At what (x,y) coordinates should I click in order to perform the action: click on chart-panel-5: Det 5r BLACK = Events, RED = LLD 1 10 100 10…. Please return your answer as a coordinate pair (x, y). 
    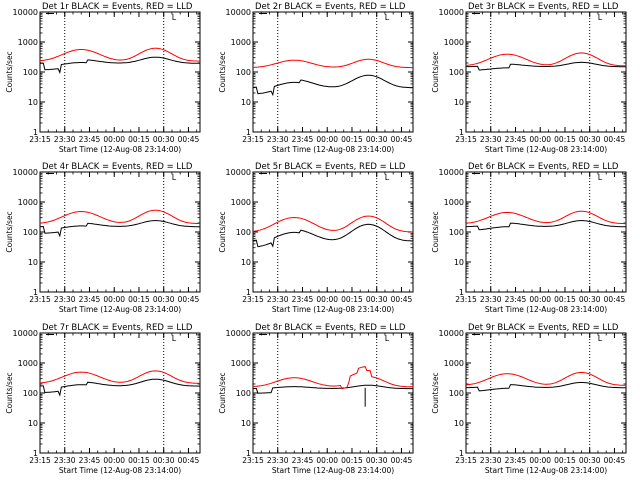
    Looking at the image, I should click on (316, 238).